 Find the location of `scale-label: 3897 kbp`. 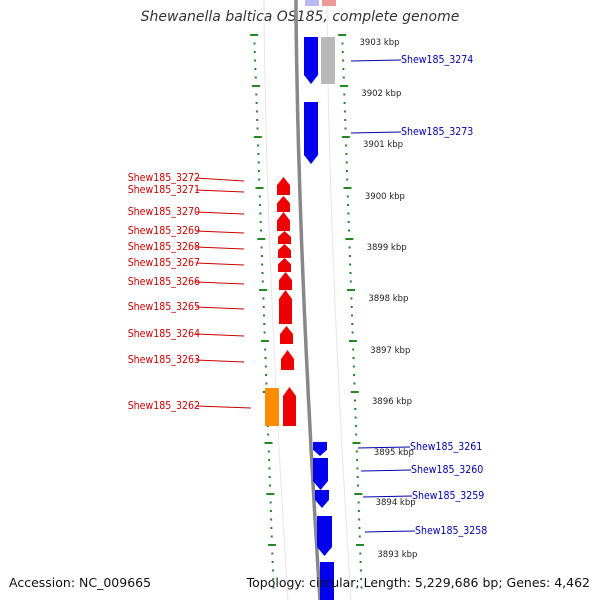

scale-label: 3897 kbp is located at coordinates (390, 351).